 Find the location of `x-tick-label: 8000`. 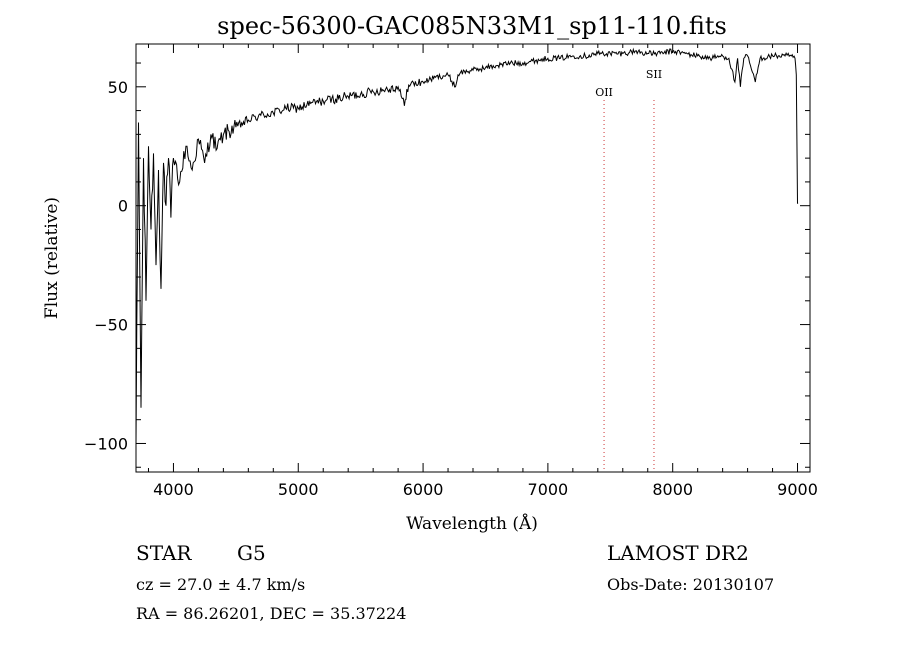

x-tick-label: 8000 is located at coordinates (672, 489).